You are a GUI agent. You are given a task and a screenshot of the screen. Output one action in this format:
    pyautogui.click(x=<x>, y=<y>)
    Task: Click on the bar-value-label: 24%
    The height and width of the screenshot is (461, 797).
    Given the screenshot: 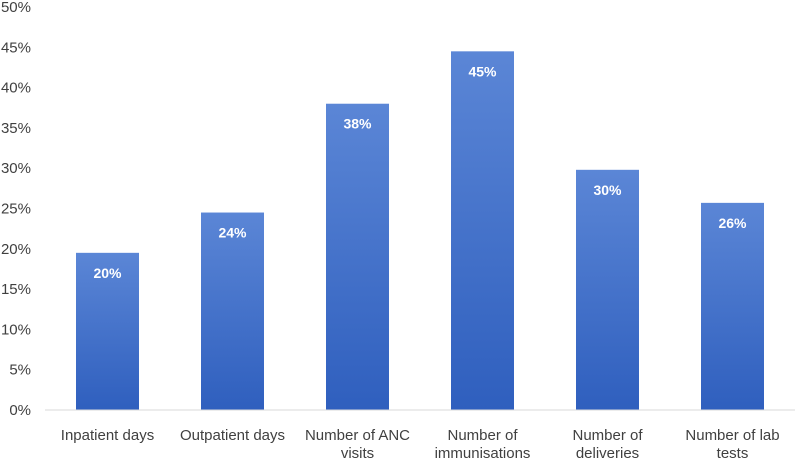 What is the action you would take?
    pyautogui.click(x=232, y=233)
    